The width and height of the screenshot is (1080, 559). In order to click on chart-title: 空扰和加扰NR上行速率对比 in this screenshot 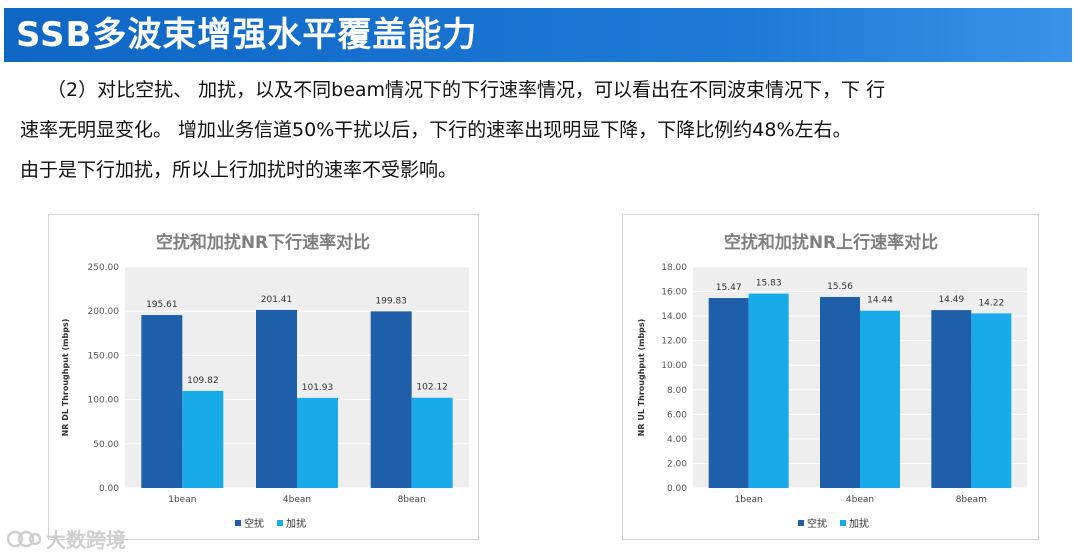, I will do `click(831, 242)`.